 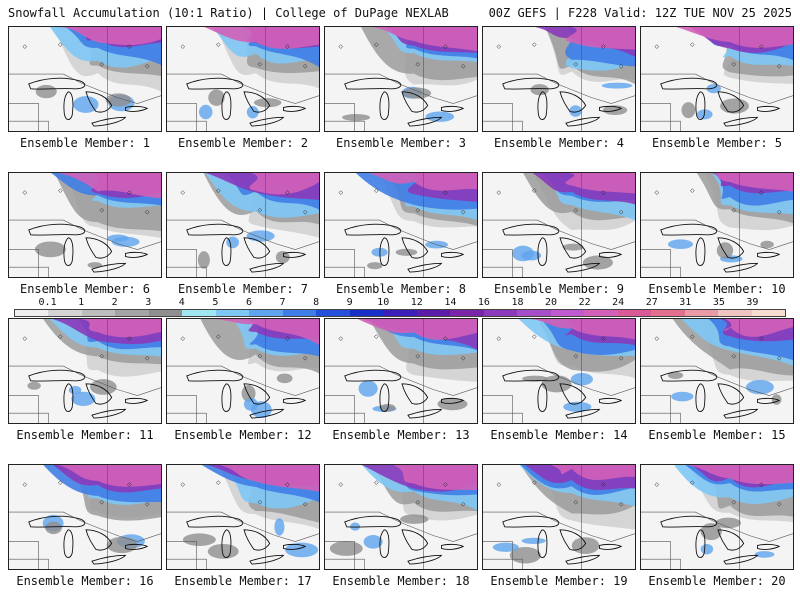 I want to click on ensemble-member-label: Ensemble Member: 12, so click(x=243, y=435).